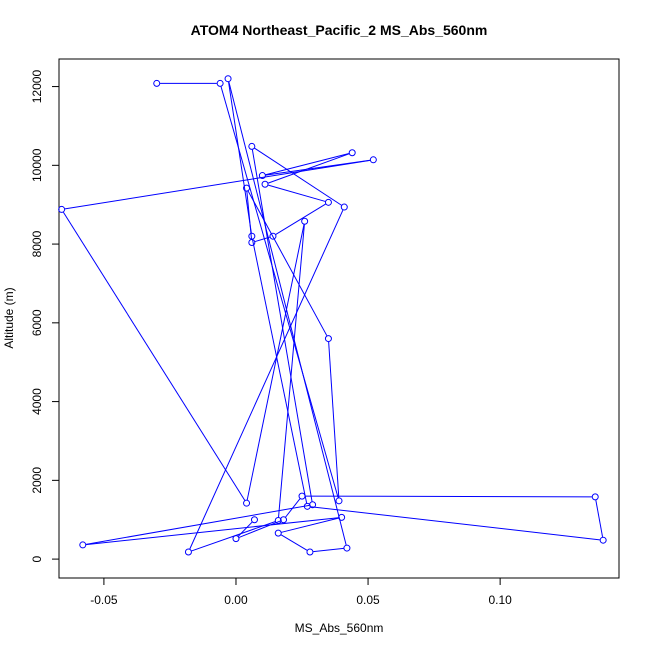 The width and height of the screenshot is (650, 650). What do you see at coordinates (500, 600) in the screenshot?
I see `x-tick-label: 0.10` at bounding box center [500, 600].